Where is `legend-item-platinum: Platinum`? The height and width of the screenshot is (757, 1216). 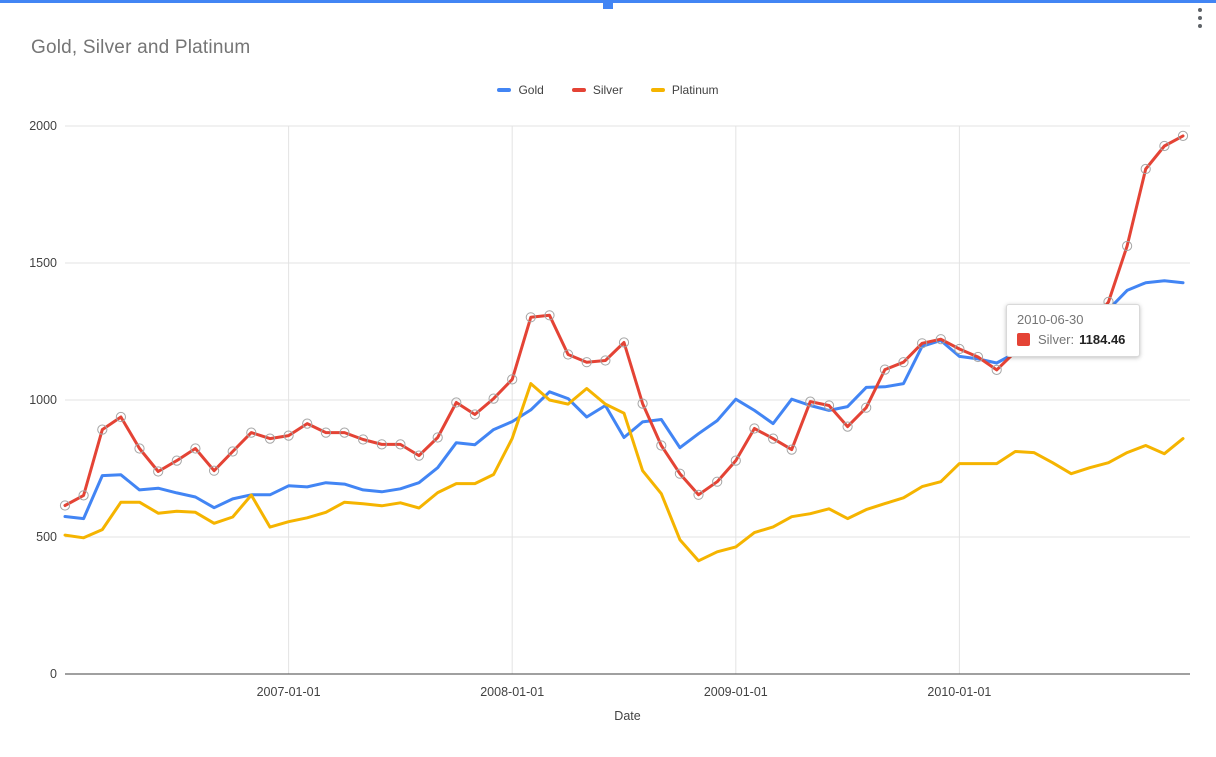
legend-item-platinum: Platinum is located at coordinates (684, 90).